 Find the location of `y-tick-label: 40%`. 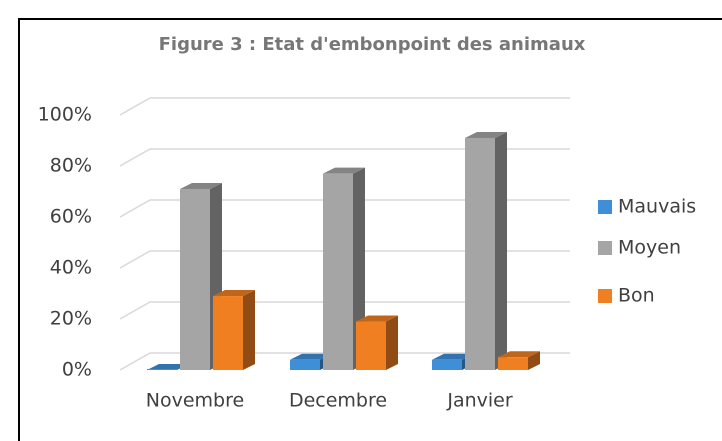

y-tick-label: 40% is located at coordinates (71, 268).